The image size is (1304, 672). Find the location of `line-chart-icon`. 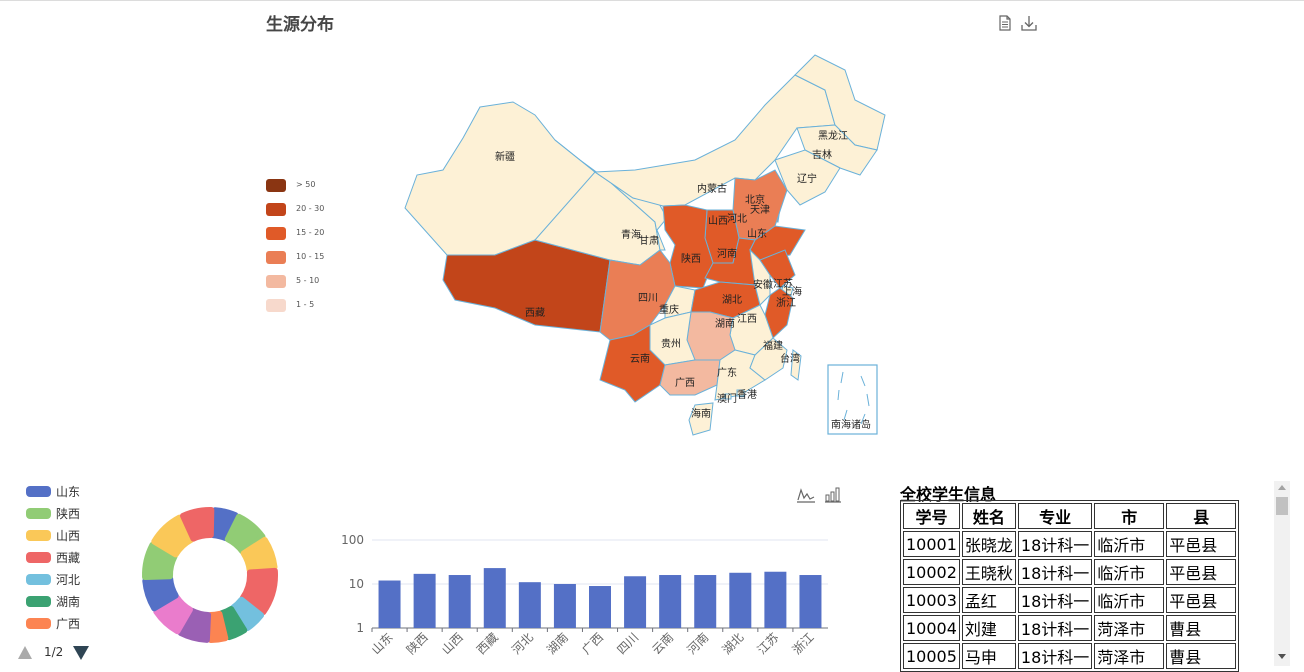

line-chart-icon is located at coordinates (806, 495).